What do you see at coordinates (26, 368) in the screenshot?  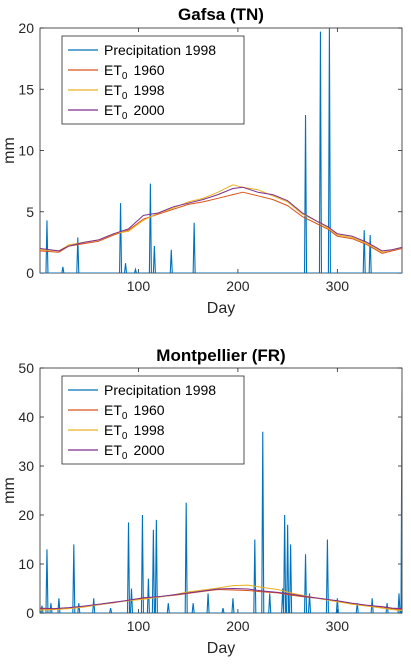 I see `y-tick-label: 50` at bounding box center [26, 368].